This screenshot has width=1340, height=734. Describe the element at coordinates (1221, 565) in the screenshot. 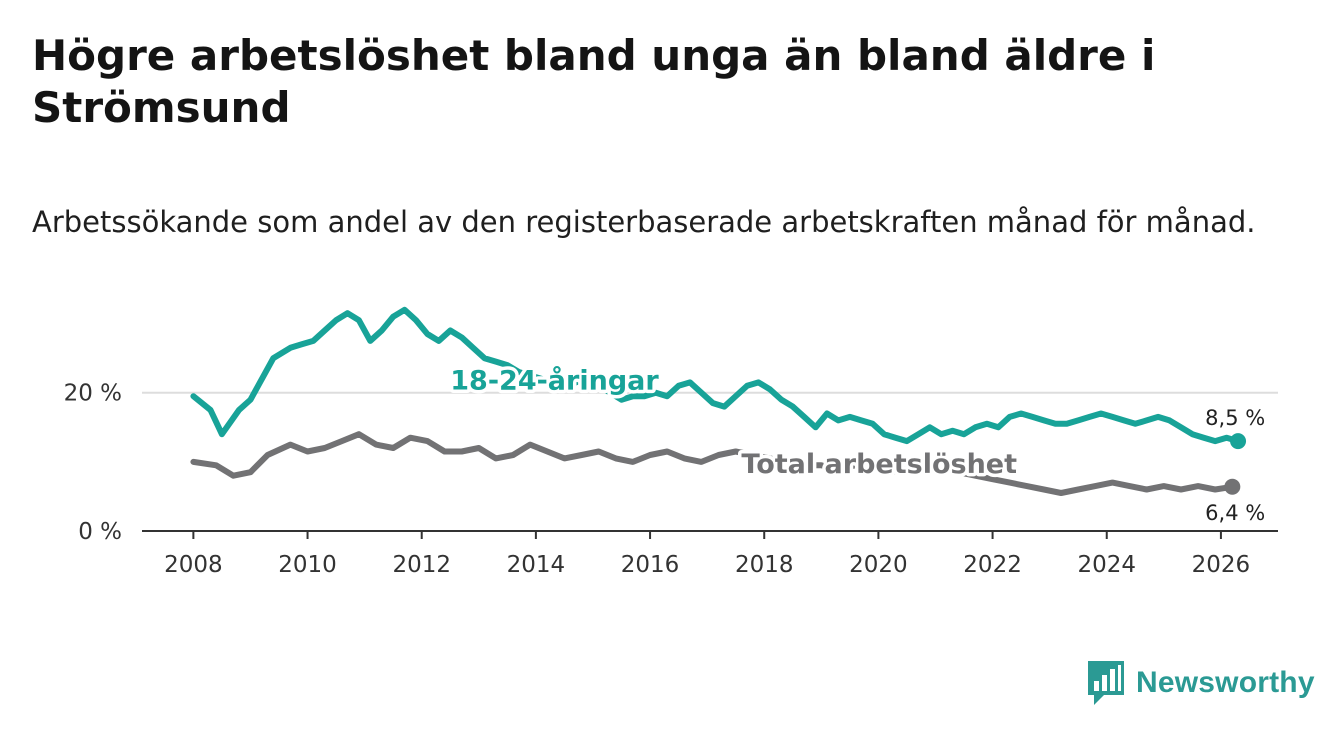

I see `x-tick-label-2026: 2026` at that location.